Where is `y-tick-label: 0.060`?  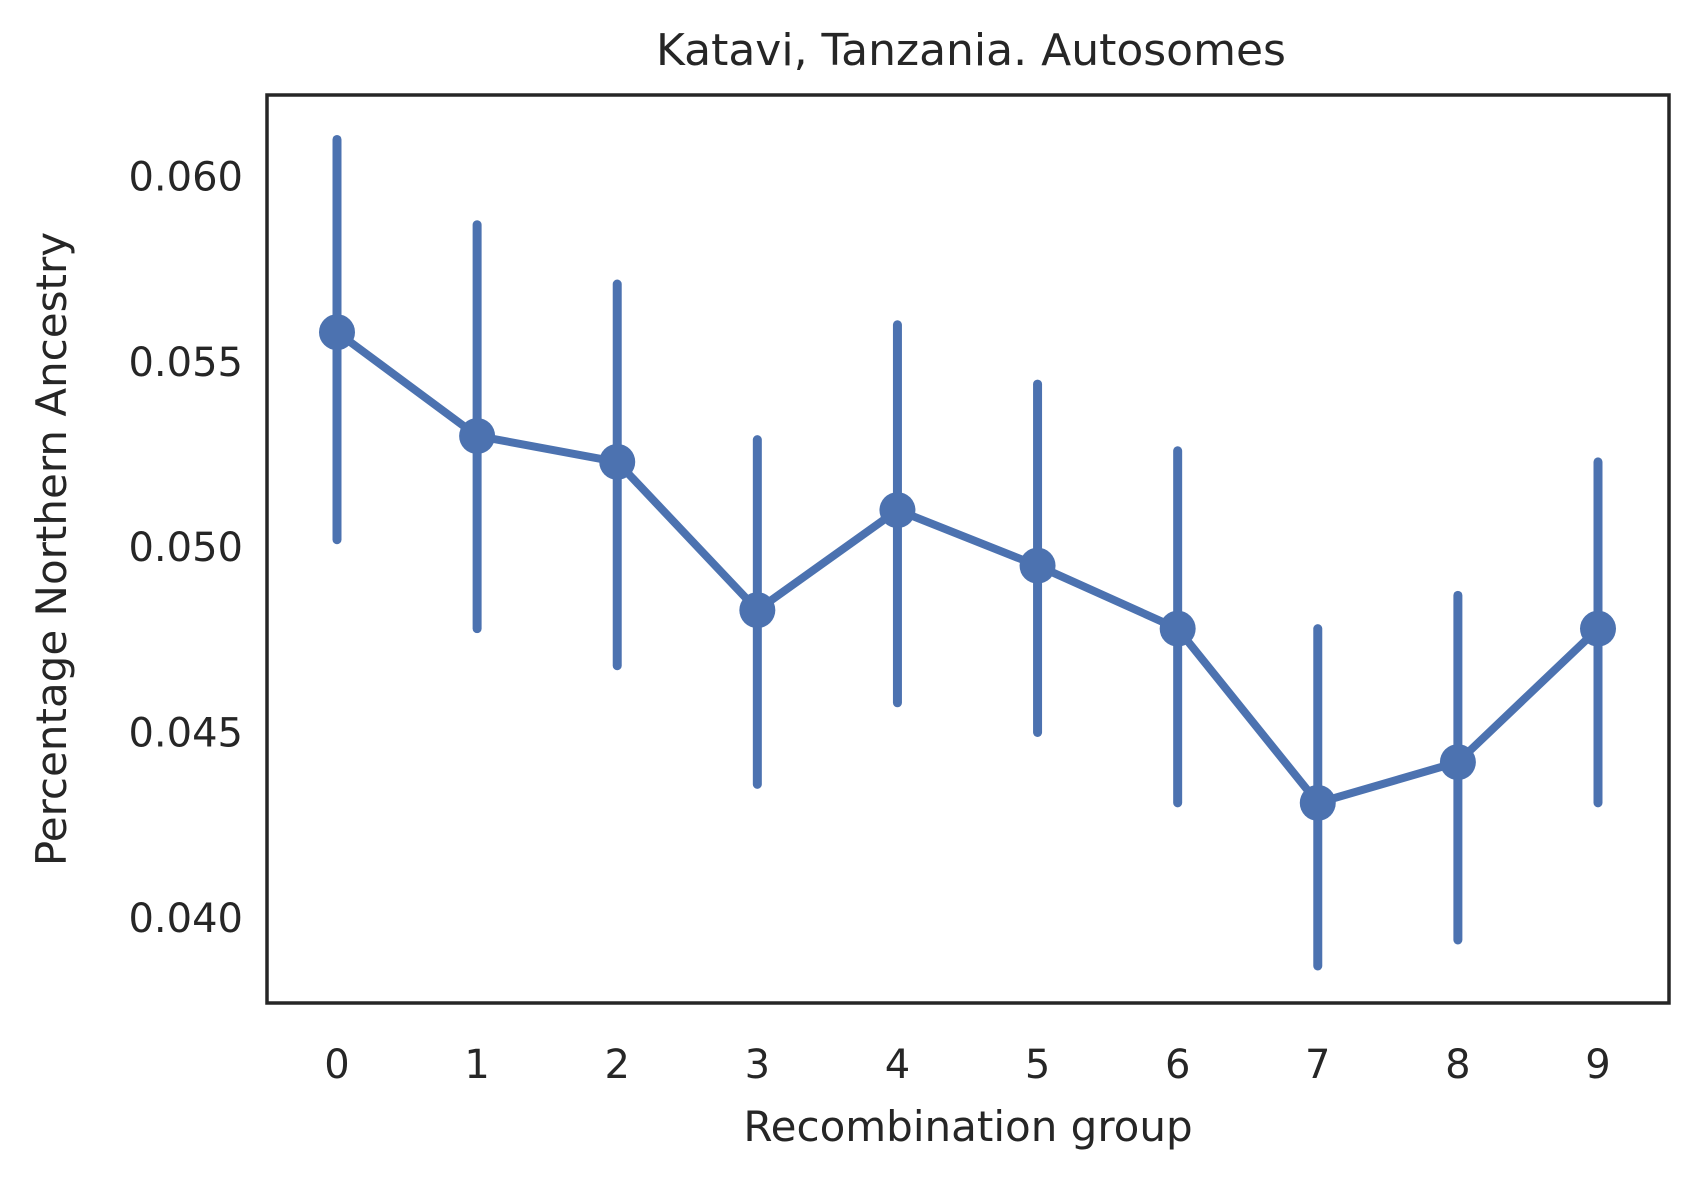 y-tick-label: 0.060 is located at coordinates (185, 178).